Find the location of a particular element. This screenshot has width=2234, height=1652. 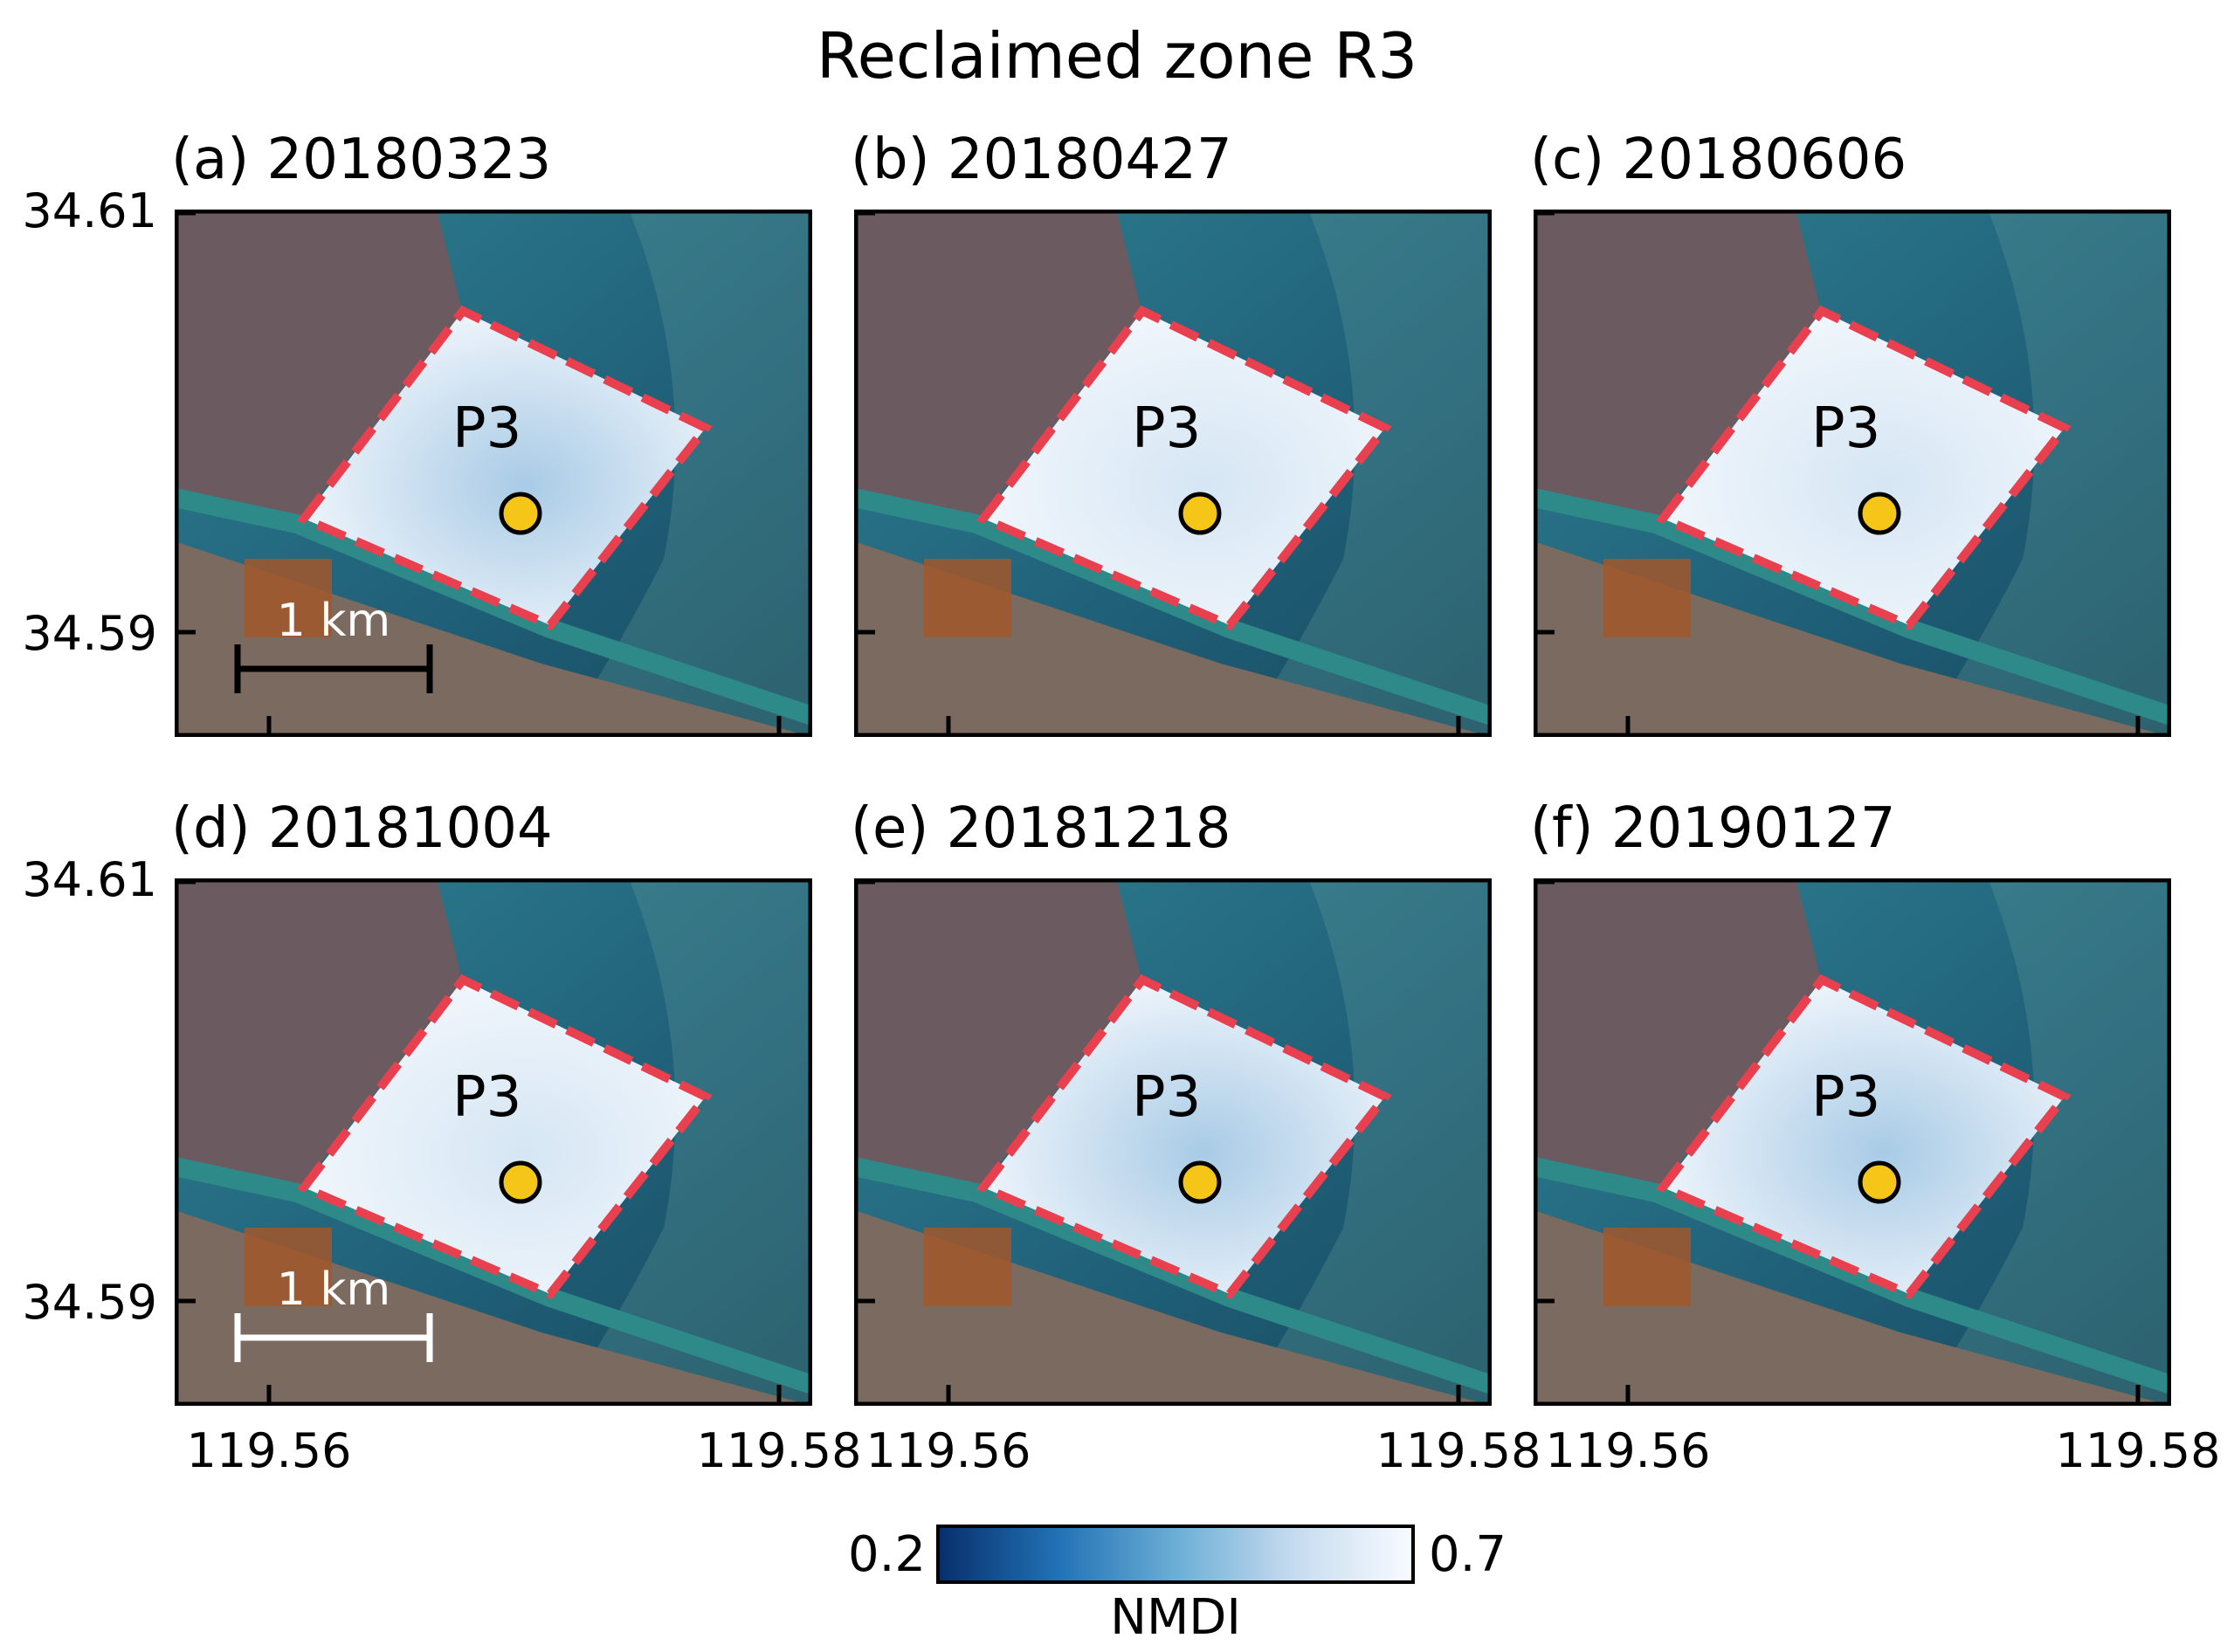

colorbar-min: 0.2 is located at coordinates (886, 1554).